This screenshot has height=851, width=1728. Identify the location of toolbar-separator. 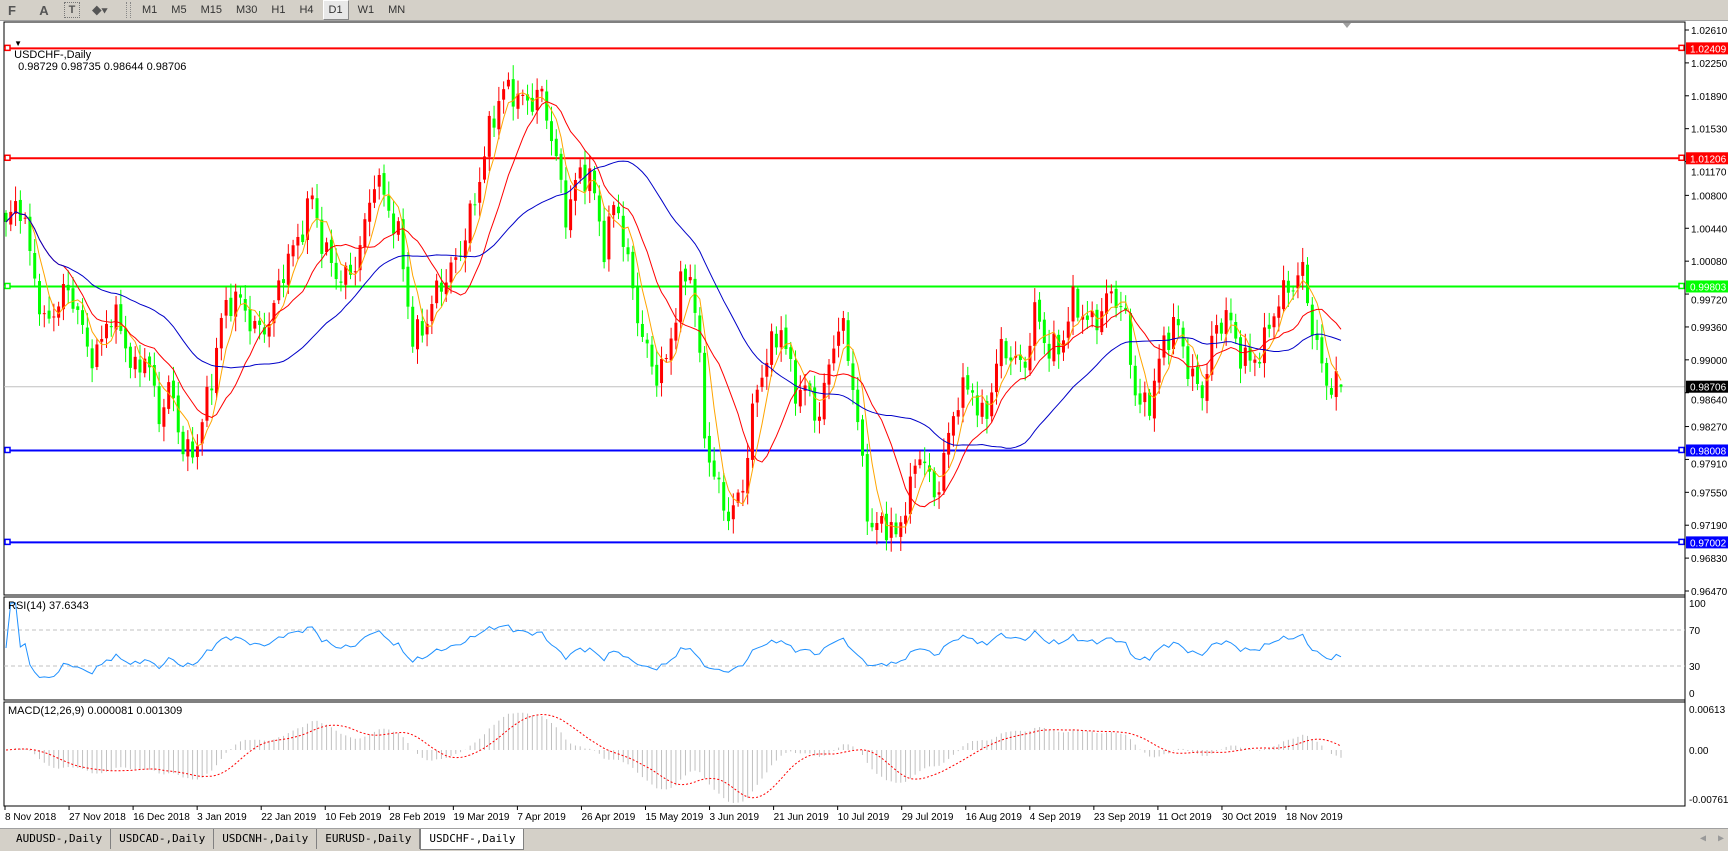
(128, 10).